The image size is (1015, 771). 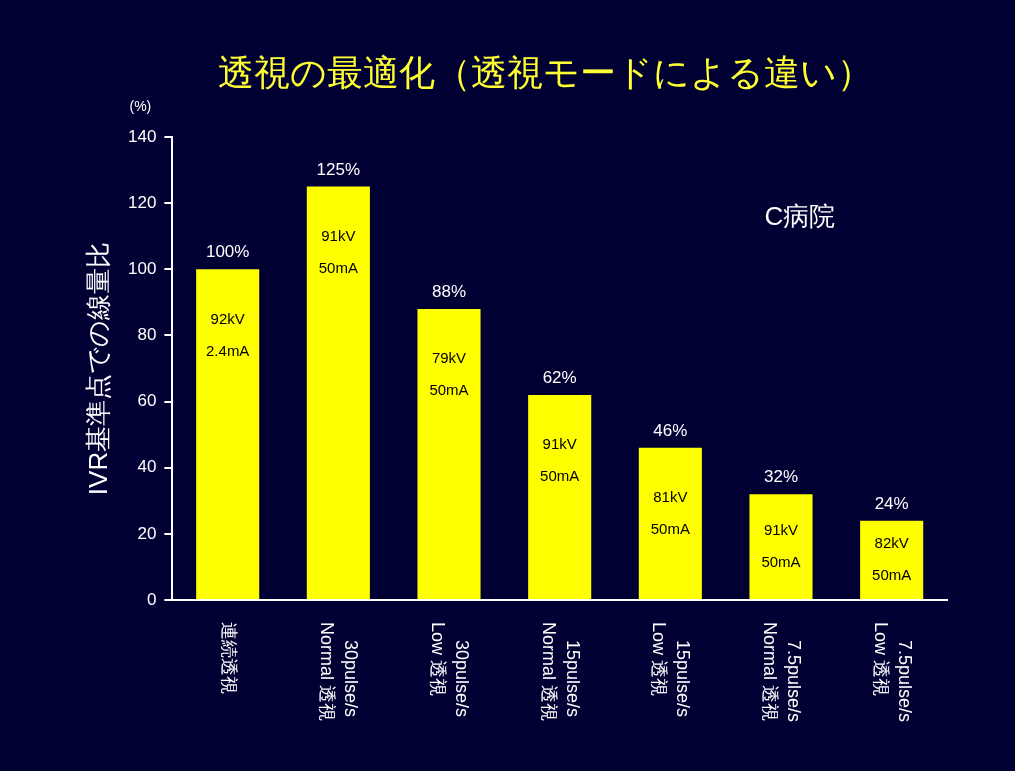 I want to click on y-tick-label: 60, so click(x=147, y=401).